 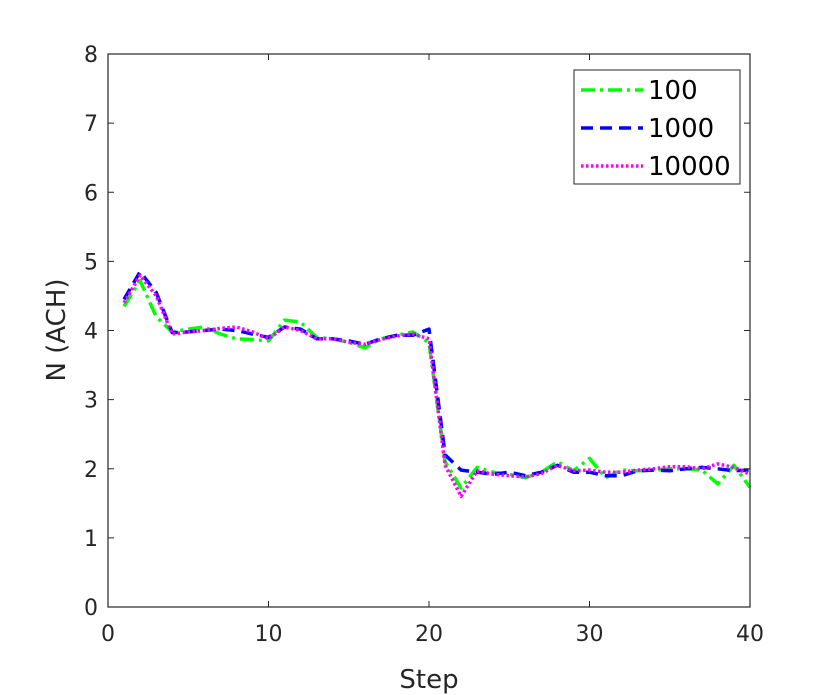 I want to click on legend-entries: 100 1000 10000, so click(x=656, y=129).